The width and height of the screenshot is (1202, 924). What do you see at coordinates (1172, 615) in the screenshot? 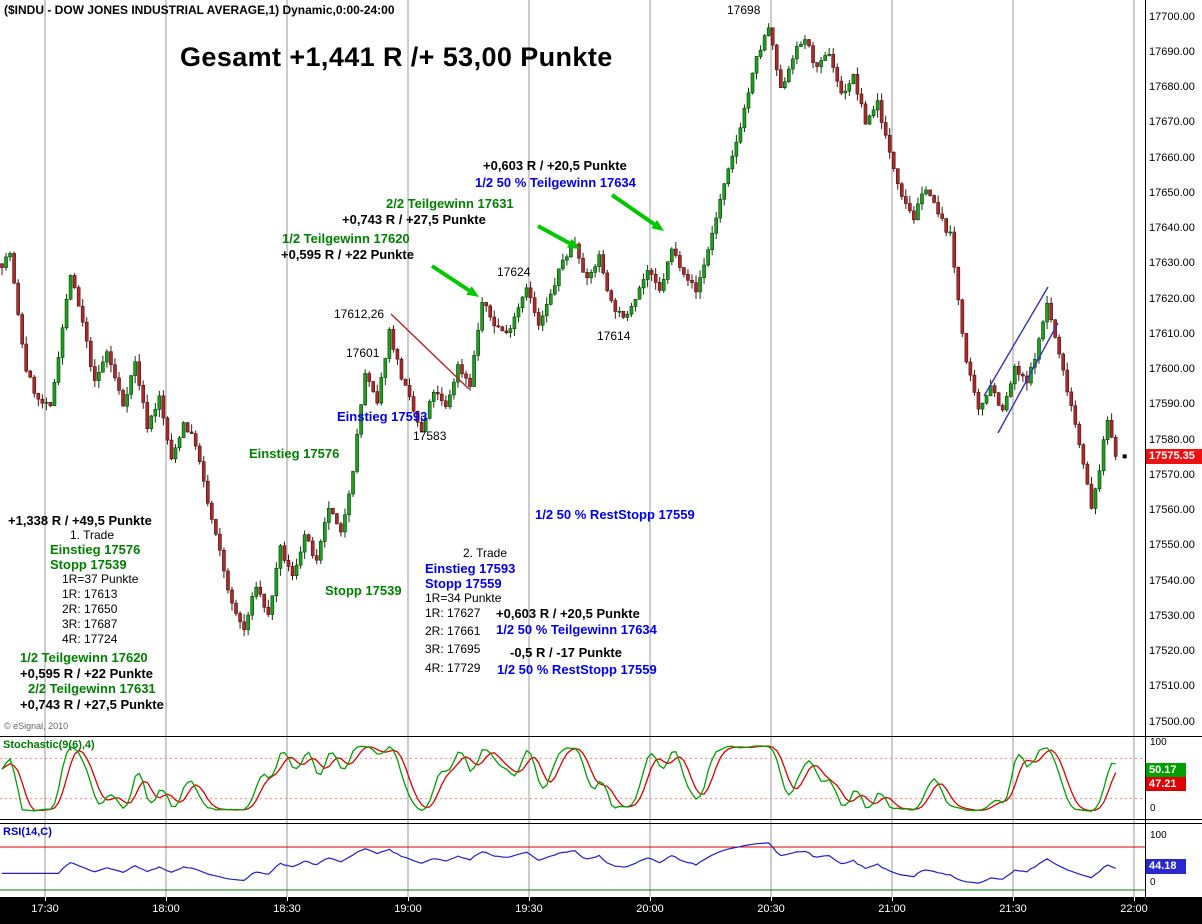
I see `price-axis-label: 17530.00` at bounding box center [1172, 615].